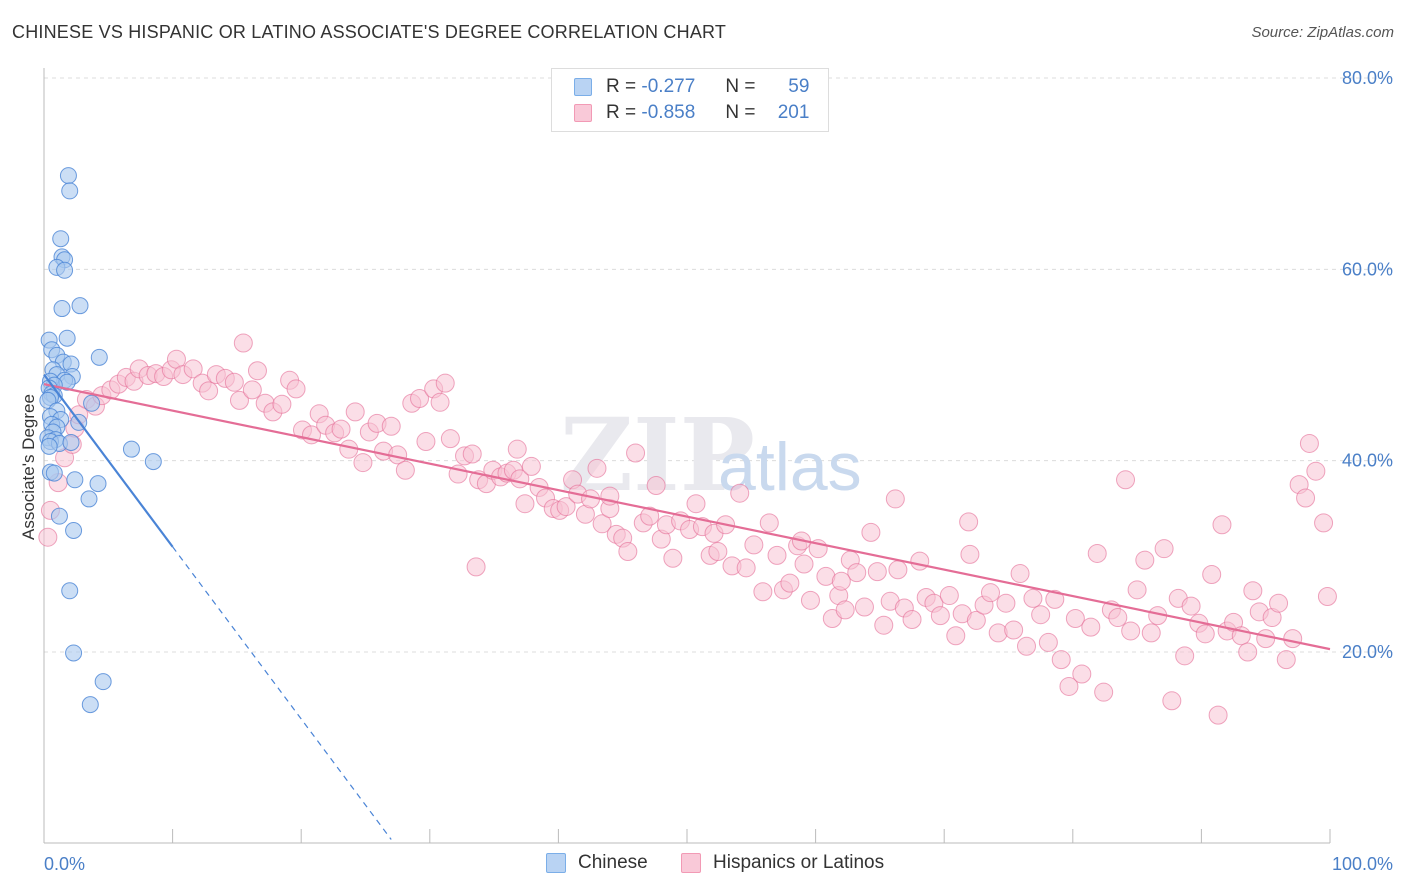  Describe the element at coordinates (613, 862) in the screenshot. I see `legend-label-chinese: Chinese` at that location.